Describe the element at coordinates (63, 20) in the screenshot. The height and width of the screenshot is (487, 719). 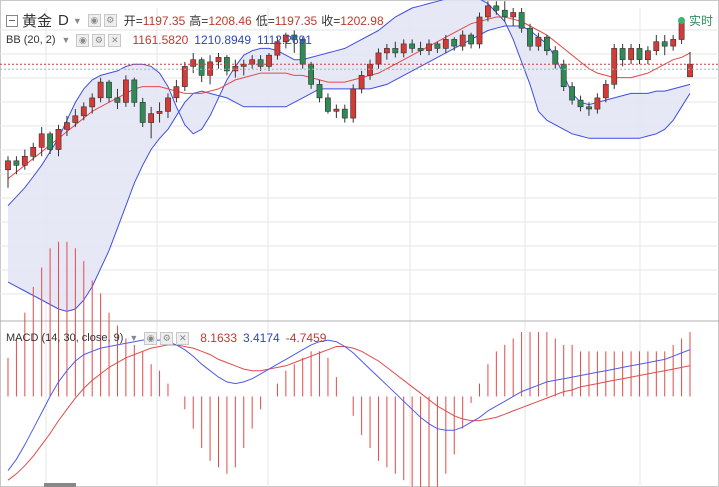
I see `timeframe: D` at that location.